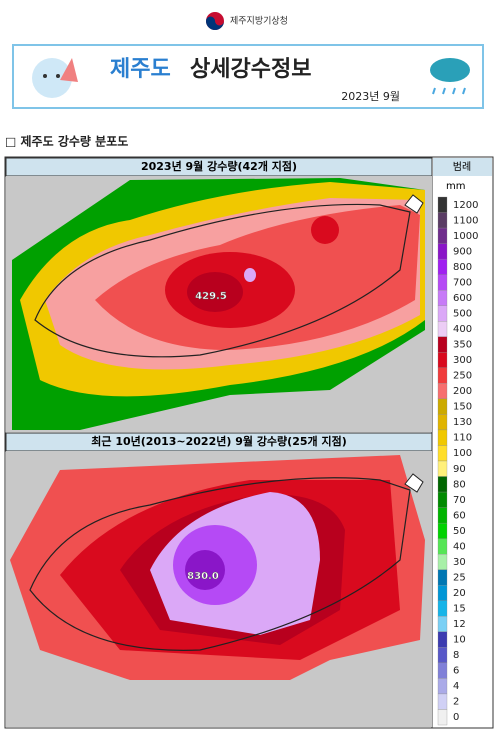  I want to click on title: 상세강수정보, so click(250, 69).